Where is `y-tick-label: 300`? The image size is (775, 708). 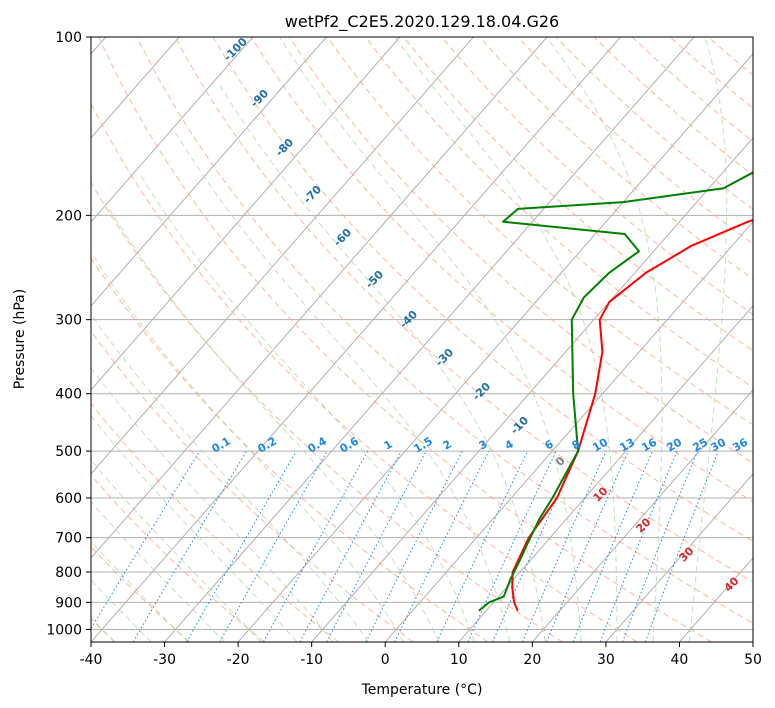 y-tick-label: 300 is located at coordinates (68, 321).